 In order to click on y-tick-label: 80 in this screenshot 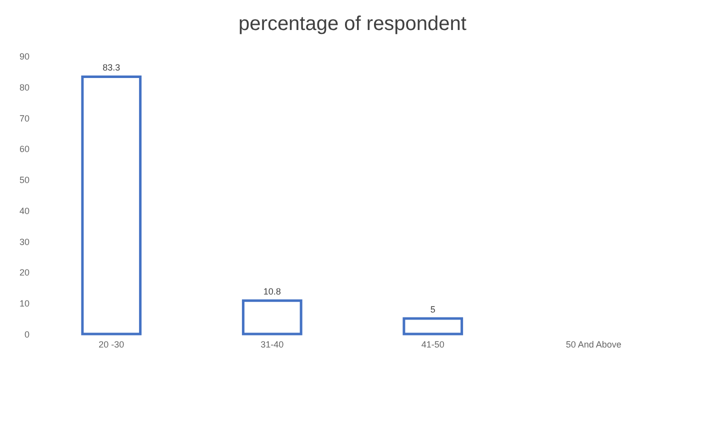, I will do `click(24, 87)`.